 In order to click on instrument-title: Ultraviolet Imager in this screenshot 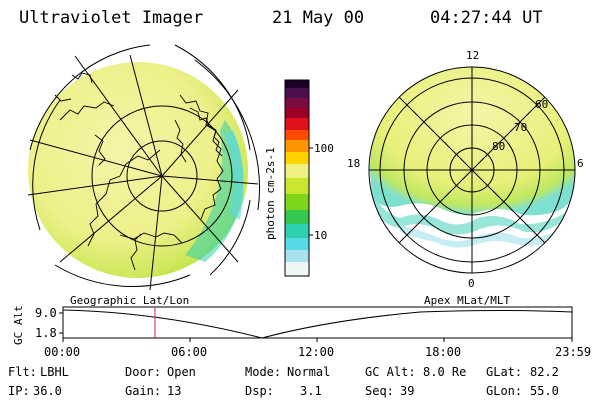, I will do `click(111, 18)`.